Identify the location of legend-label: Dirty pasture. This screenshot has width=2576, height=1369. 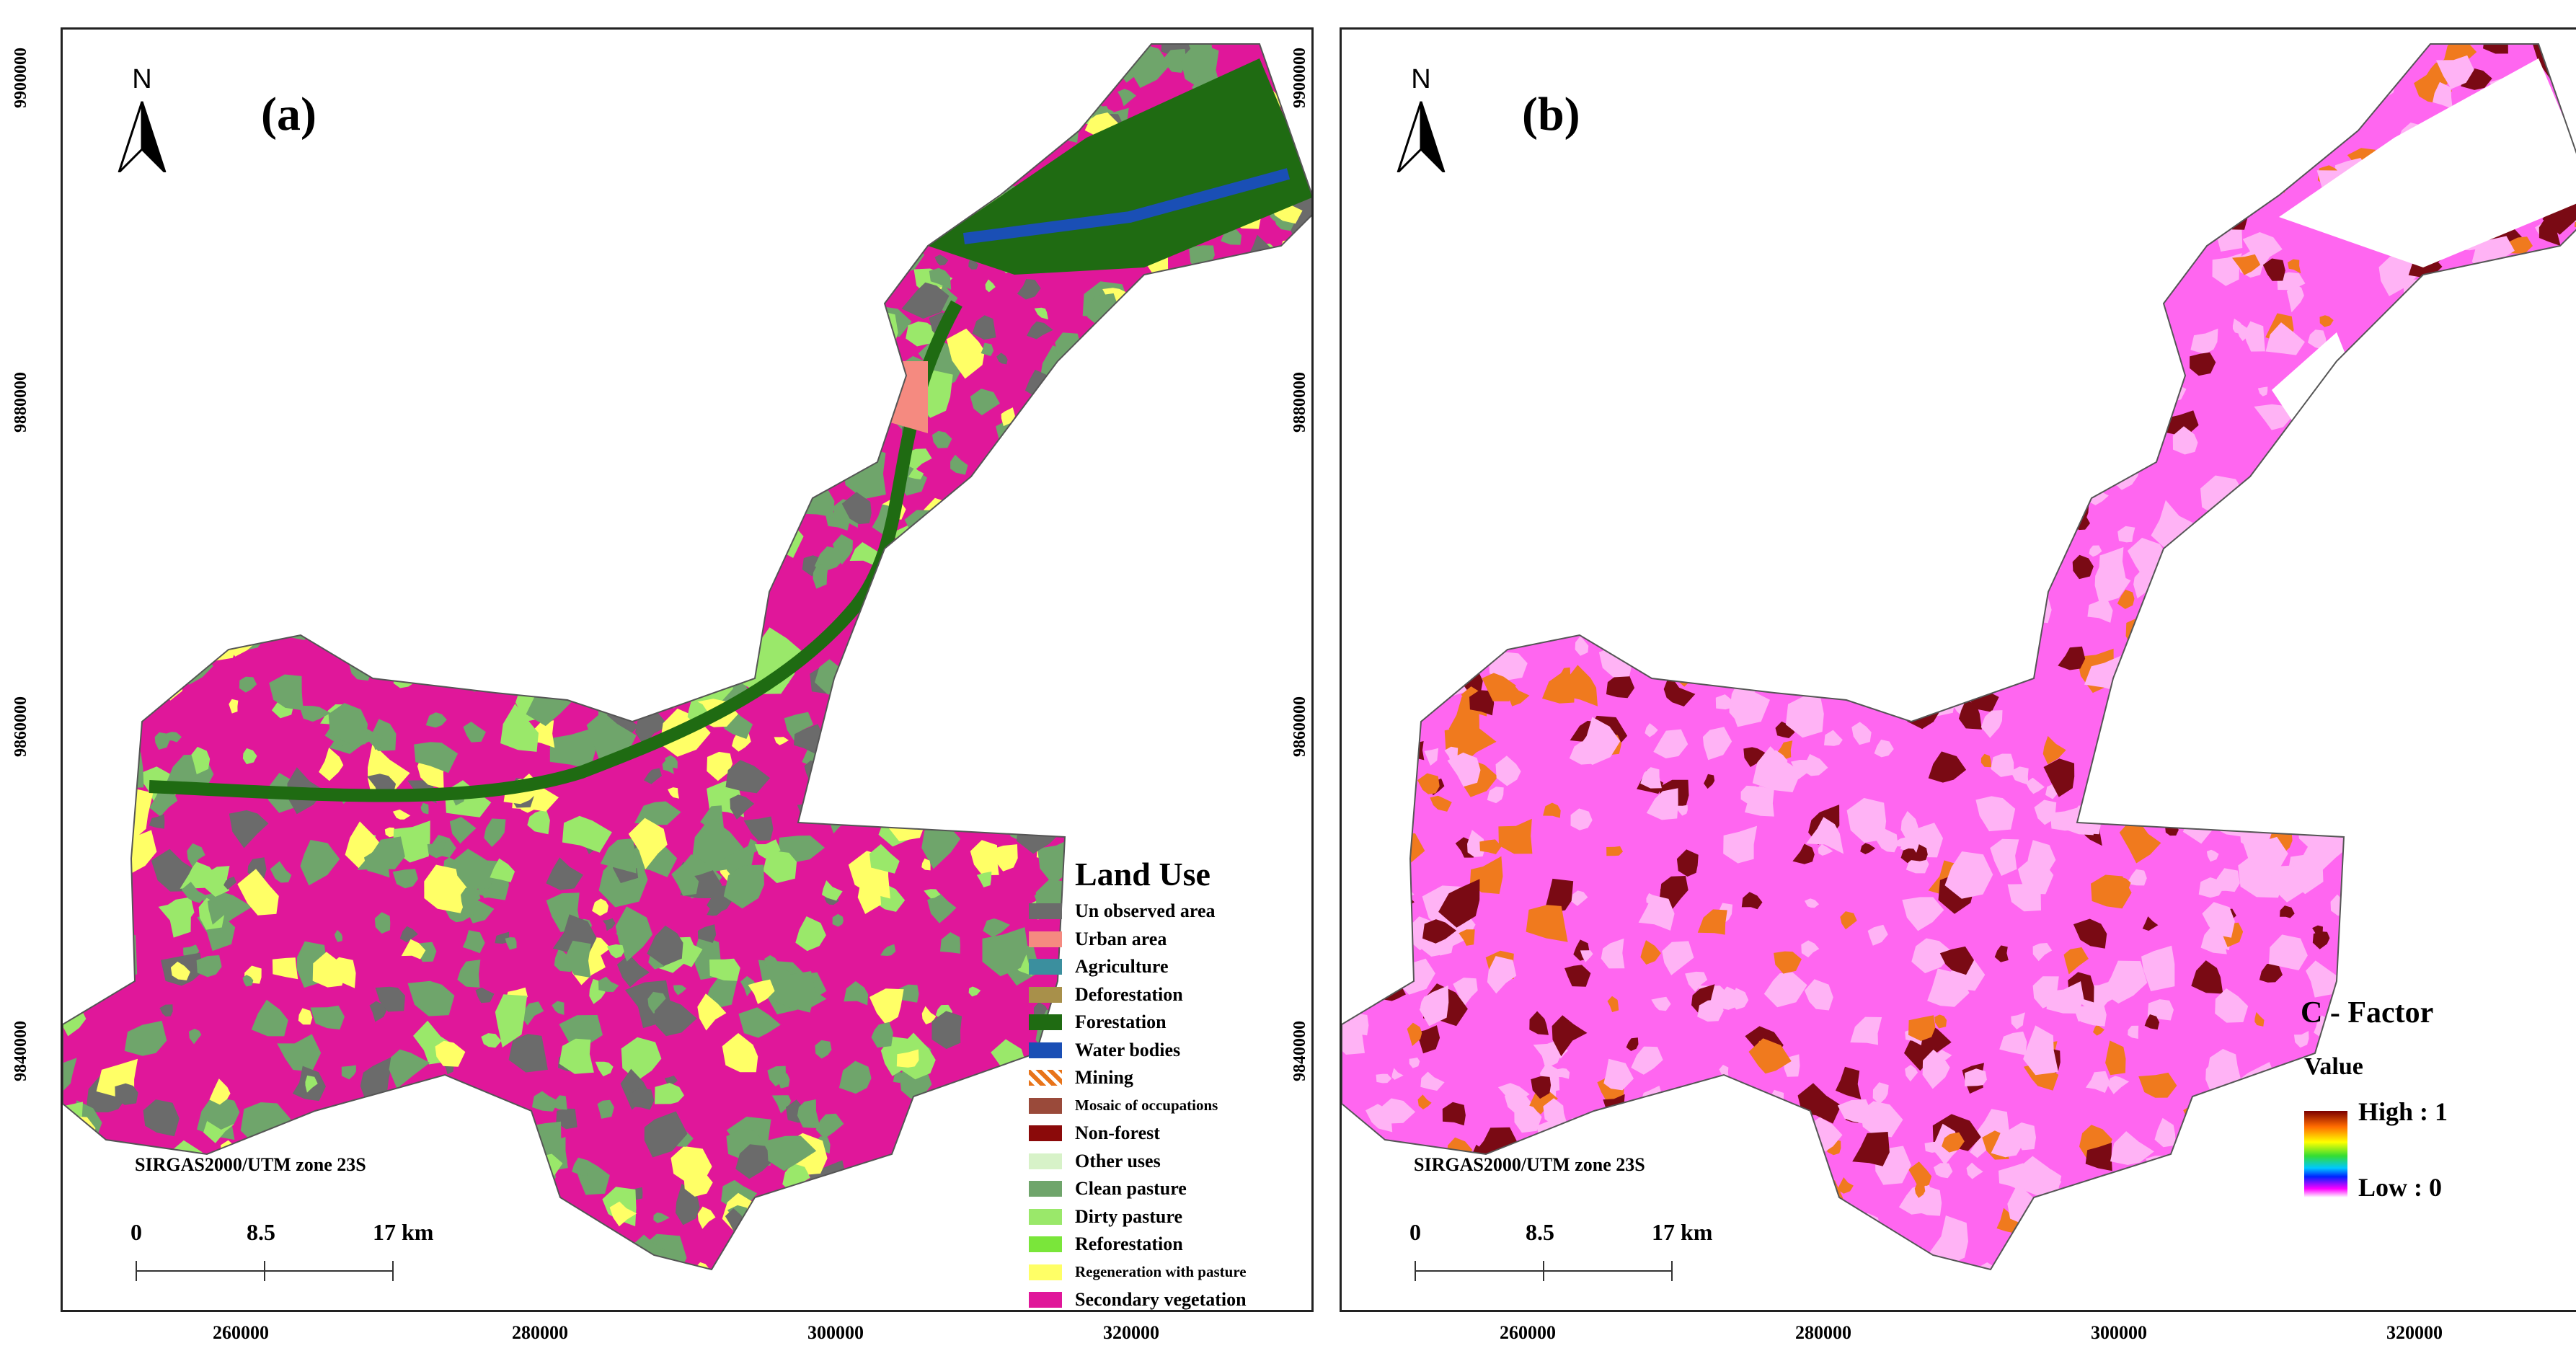
(1129, 1216).